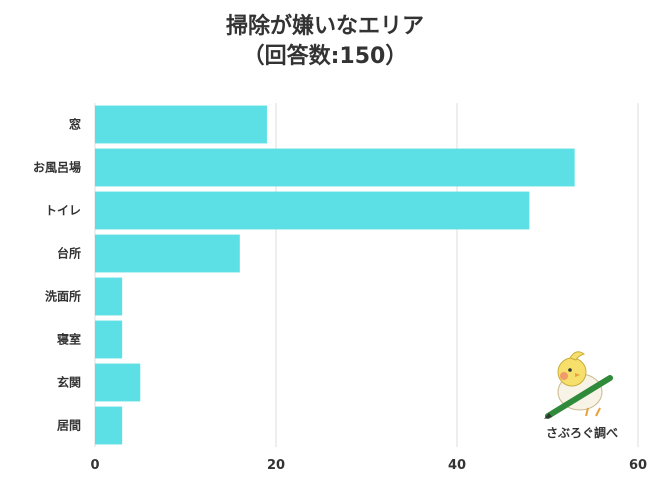 This screenshot has width=650, height=488. Describe the element at coordinates (581, 433) in the screenshot. I see `credit-text: さぶろぐ調べ` at that location.